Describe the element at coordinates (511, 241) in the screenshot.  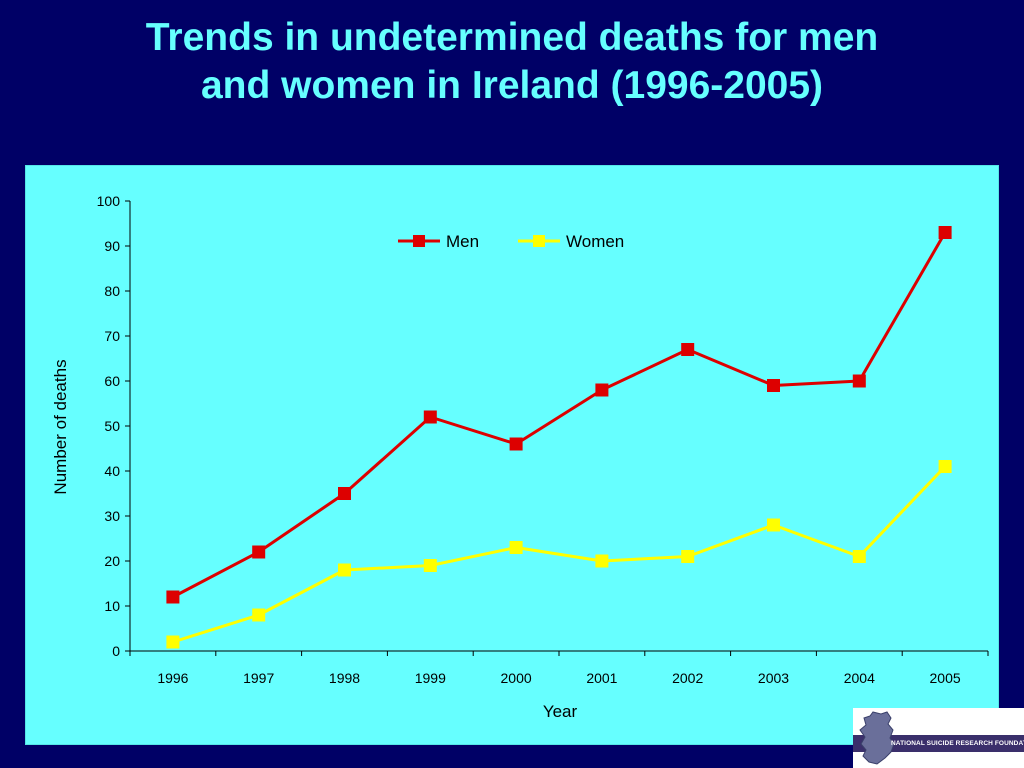
I see `legend: Men Women` at that location.